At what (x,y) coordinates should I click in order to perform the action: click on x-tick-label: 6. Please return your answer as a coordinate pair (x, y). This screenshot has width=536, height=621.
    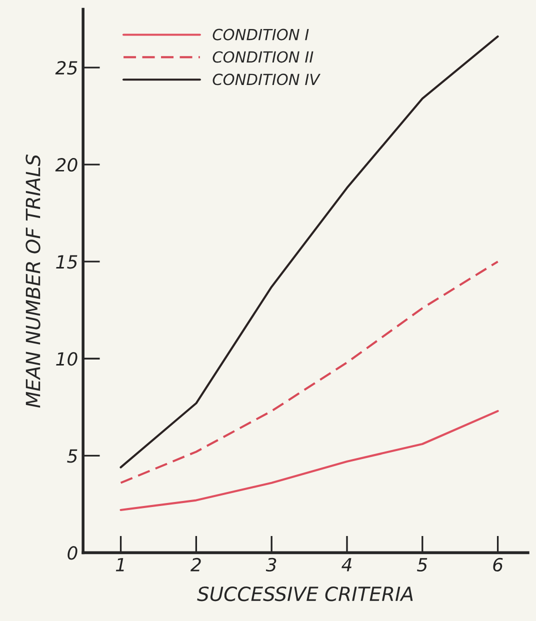
    Looking at the image, I should click on (498, 565).